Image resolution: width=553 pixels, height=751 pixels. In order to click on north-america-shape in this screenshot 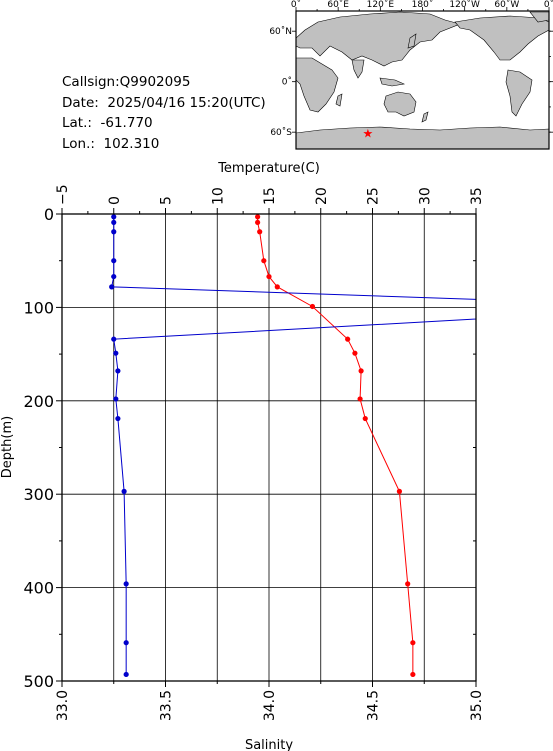, I will do `click(501, 38)`.